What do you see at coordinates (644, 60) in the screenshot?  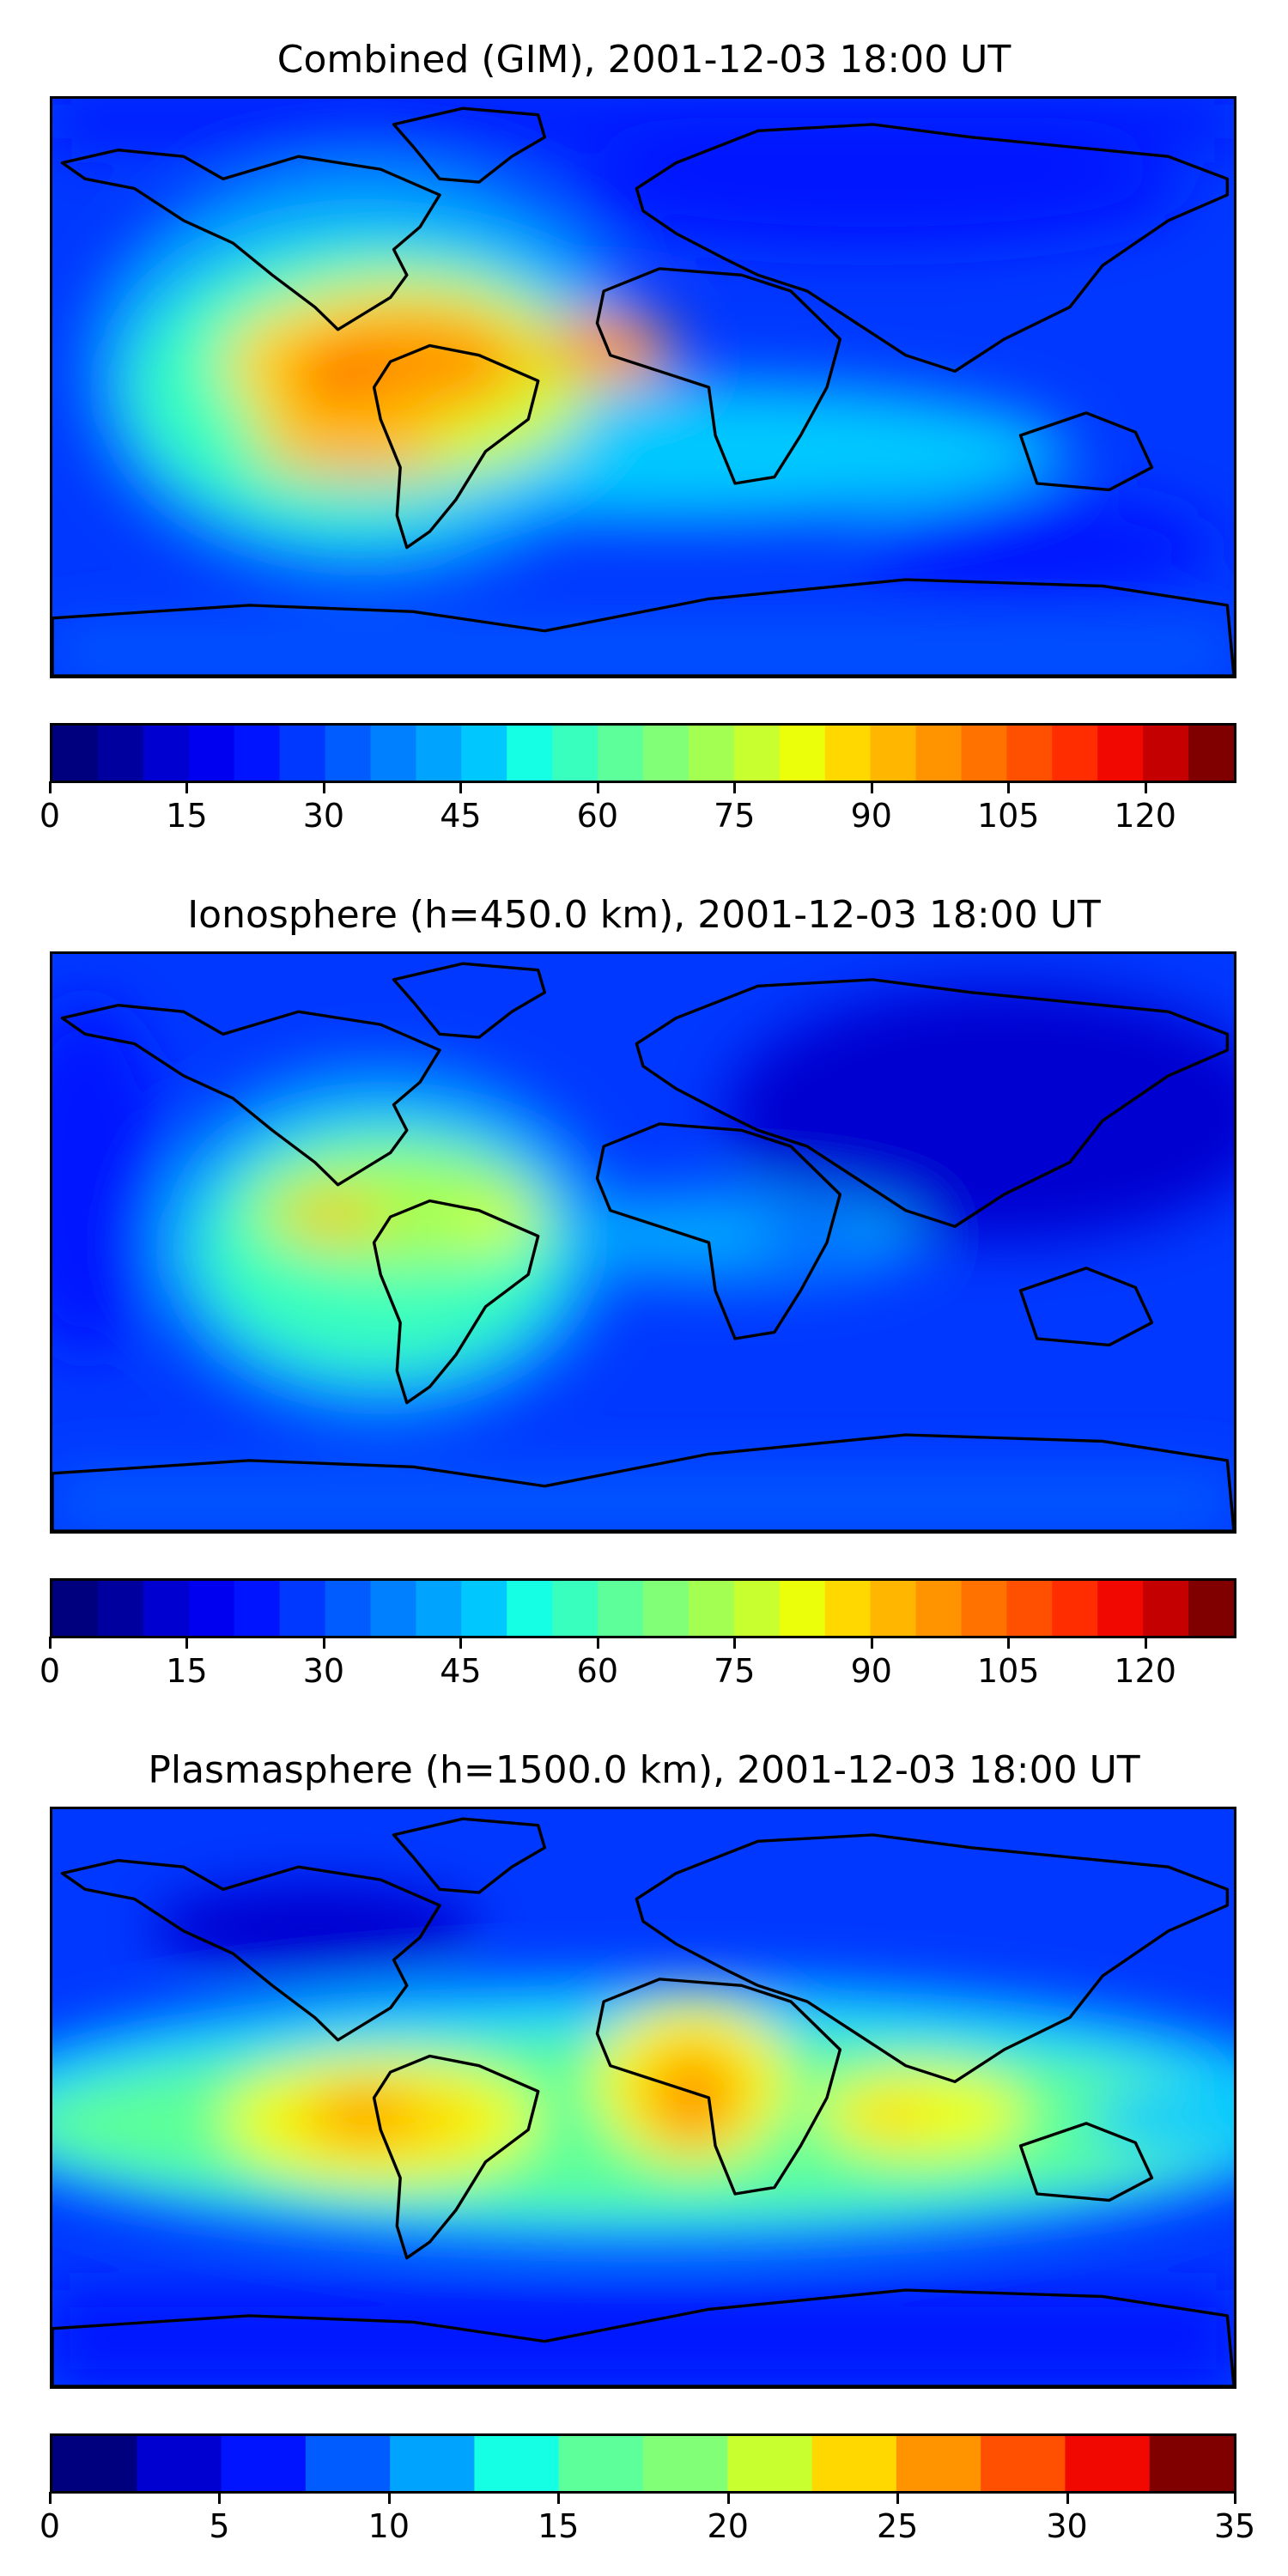 I see `map-title-combined: Combined (GIM), 2001-12-03 18:00 UT` at bounding box center [644, 60].